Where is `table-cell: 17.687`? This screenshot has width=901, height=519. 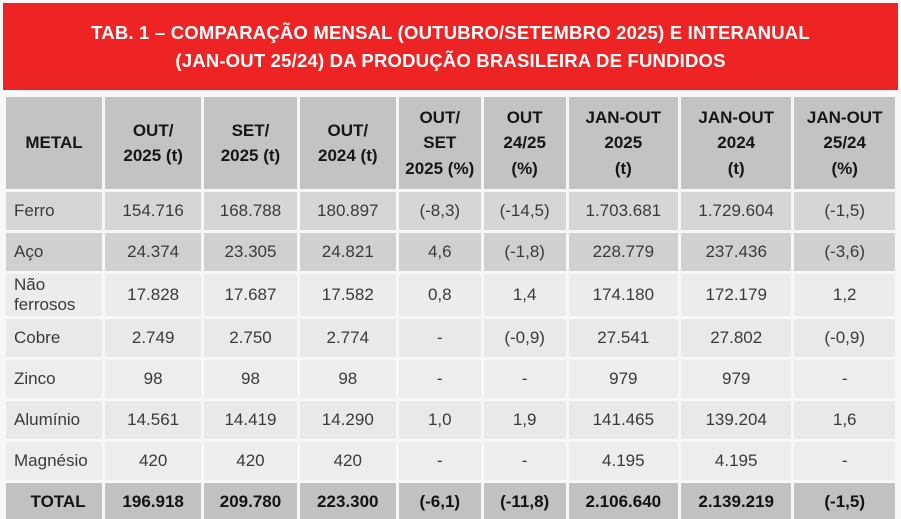 table-cell: 17.687 is located at coordinates (250, 295).